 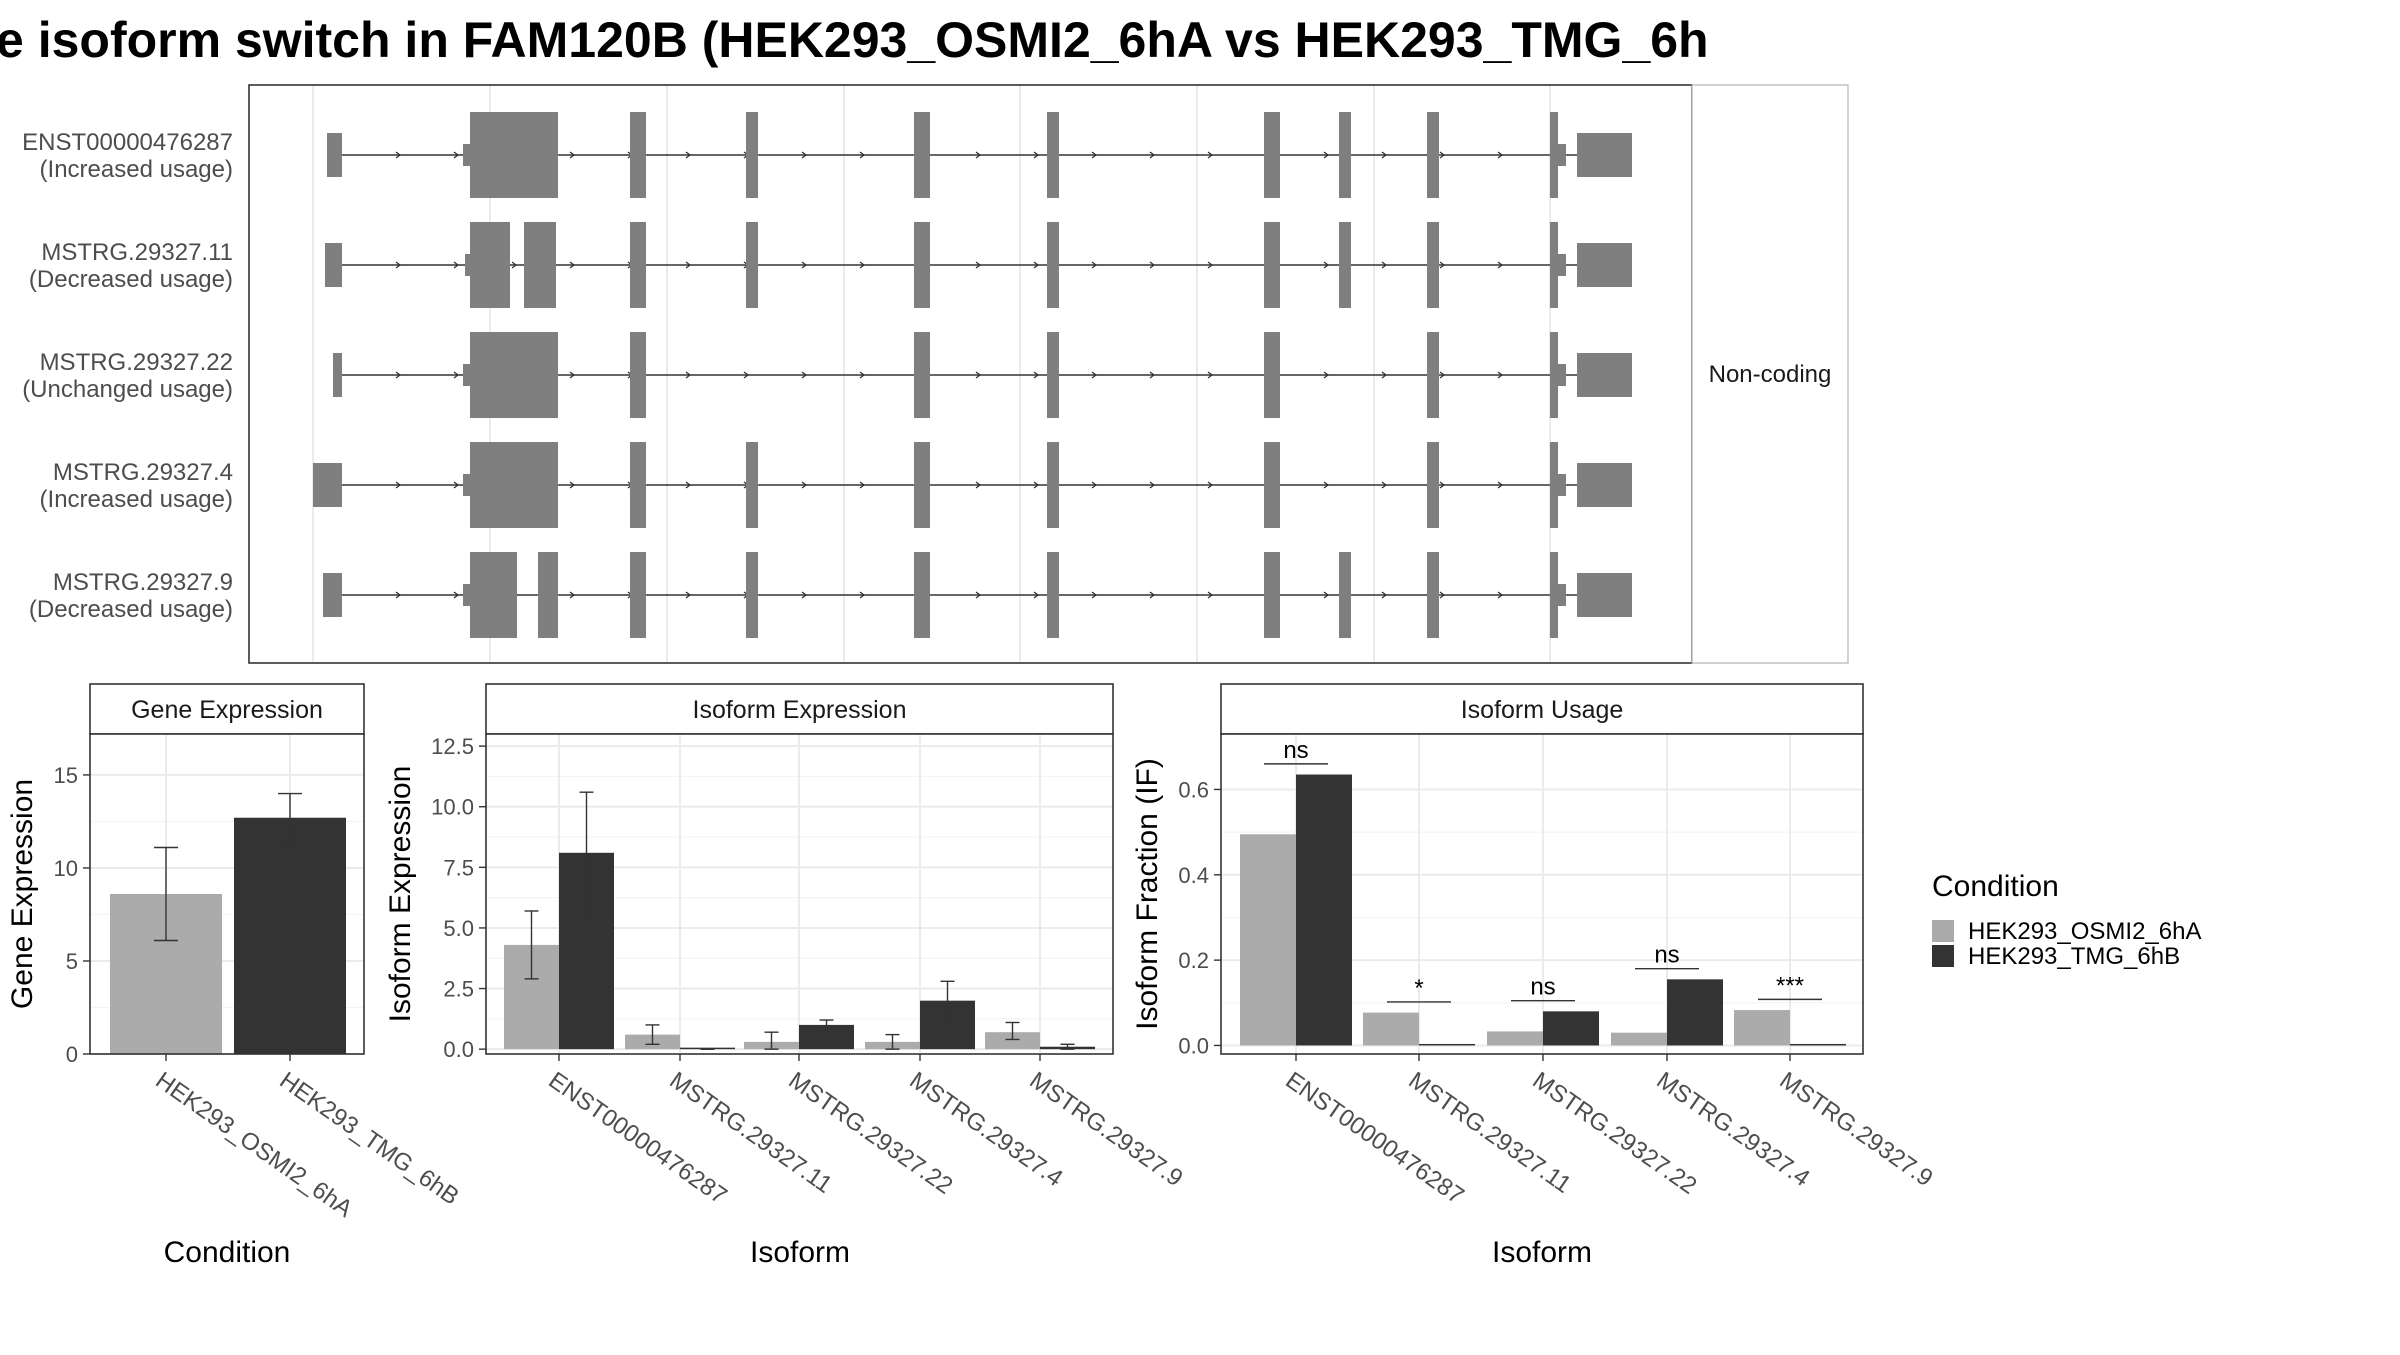 What do you see at coordinates (254, 1145) in the screenshot?
I see `x-tick-label: HEK293_OSMI2_6hA` at bounding box center [254, 1145].